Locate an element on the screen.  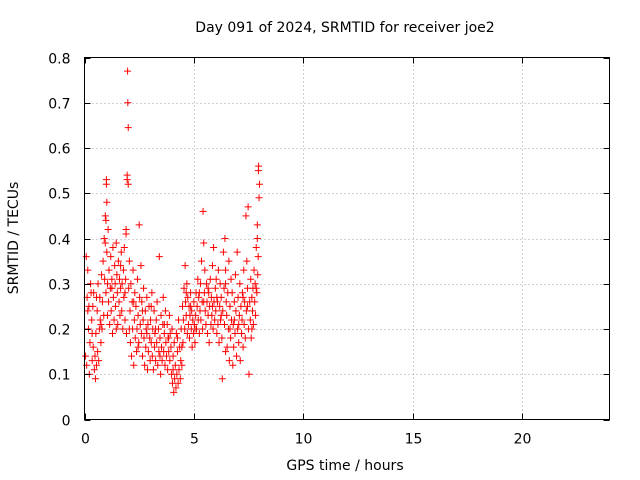
y-tick-label: 0.3 is located at coordinates (59, 286).